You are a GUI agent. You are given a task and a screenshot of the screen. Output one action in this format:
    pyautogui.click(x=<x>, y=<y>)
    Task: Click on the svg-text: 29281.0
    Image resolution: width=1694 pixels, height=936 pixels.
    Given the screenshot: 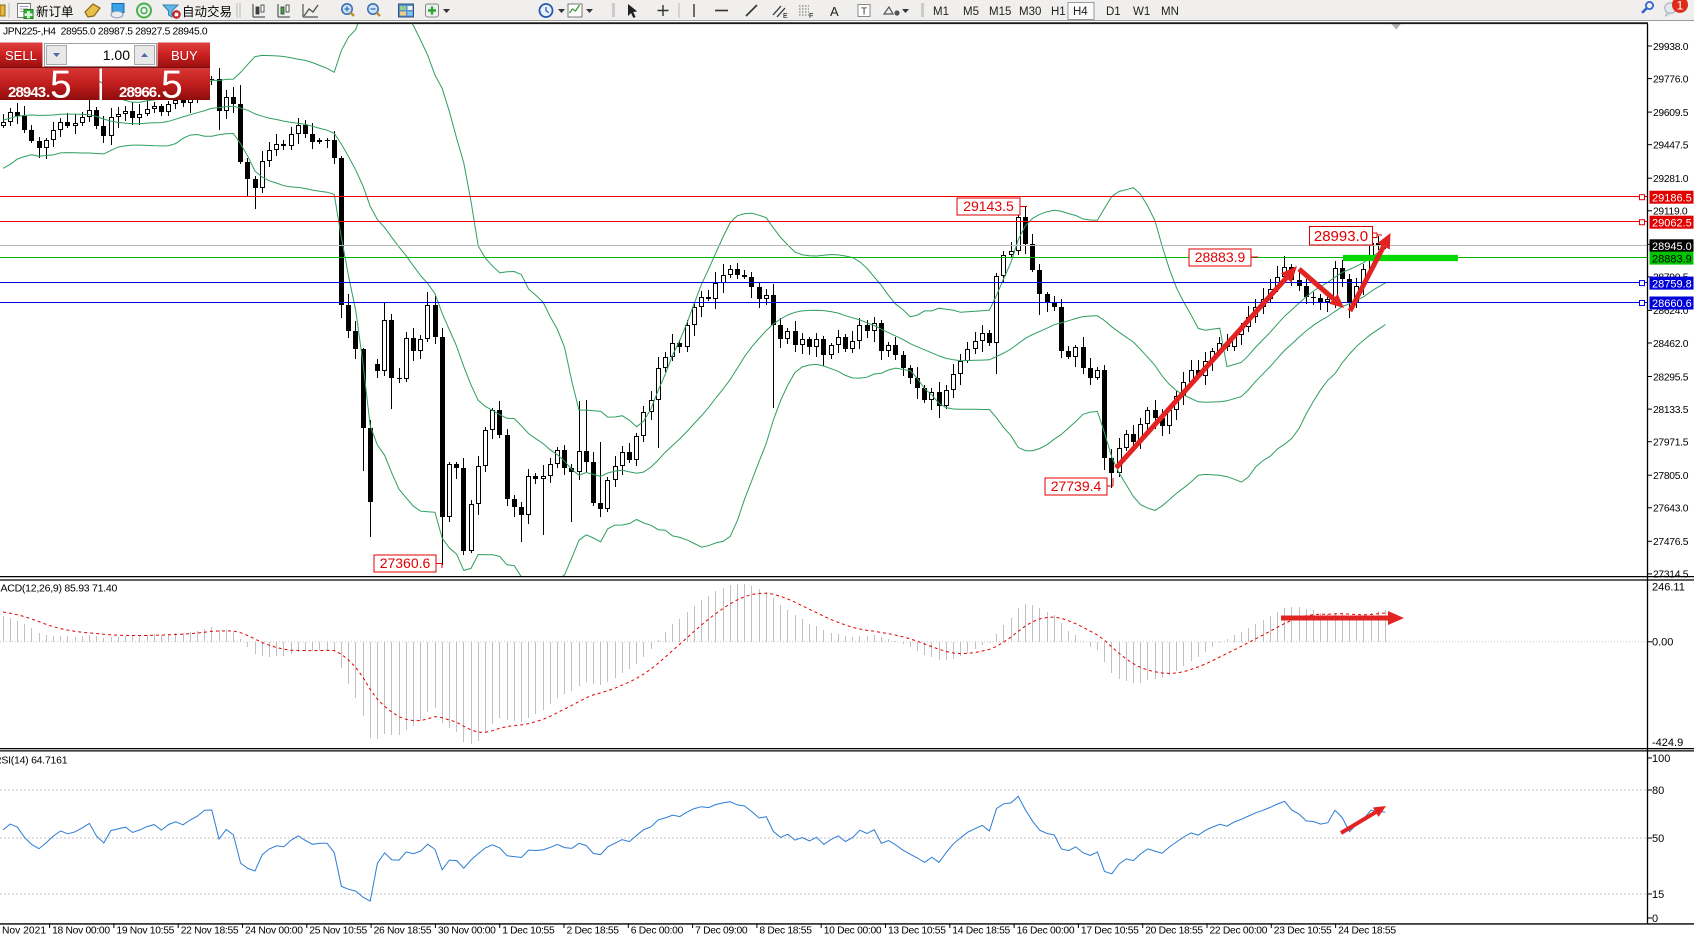 What is the action you would take?
    pyautogui.click(x=1671, y=179)
    